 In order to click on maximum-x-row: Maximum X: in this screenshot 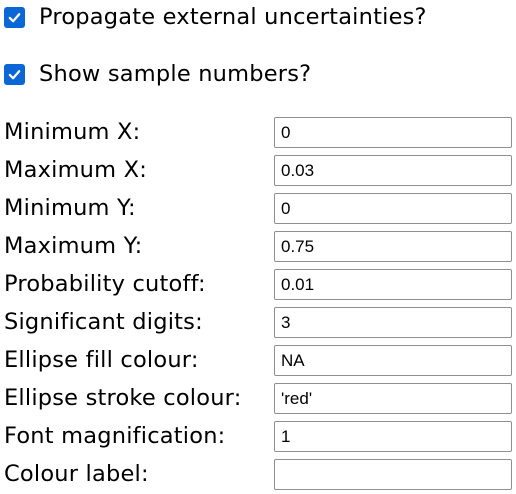, I will do `click(258, 170)`.